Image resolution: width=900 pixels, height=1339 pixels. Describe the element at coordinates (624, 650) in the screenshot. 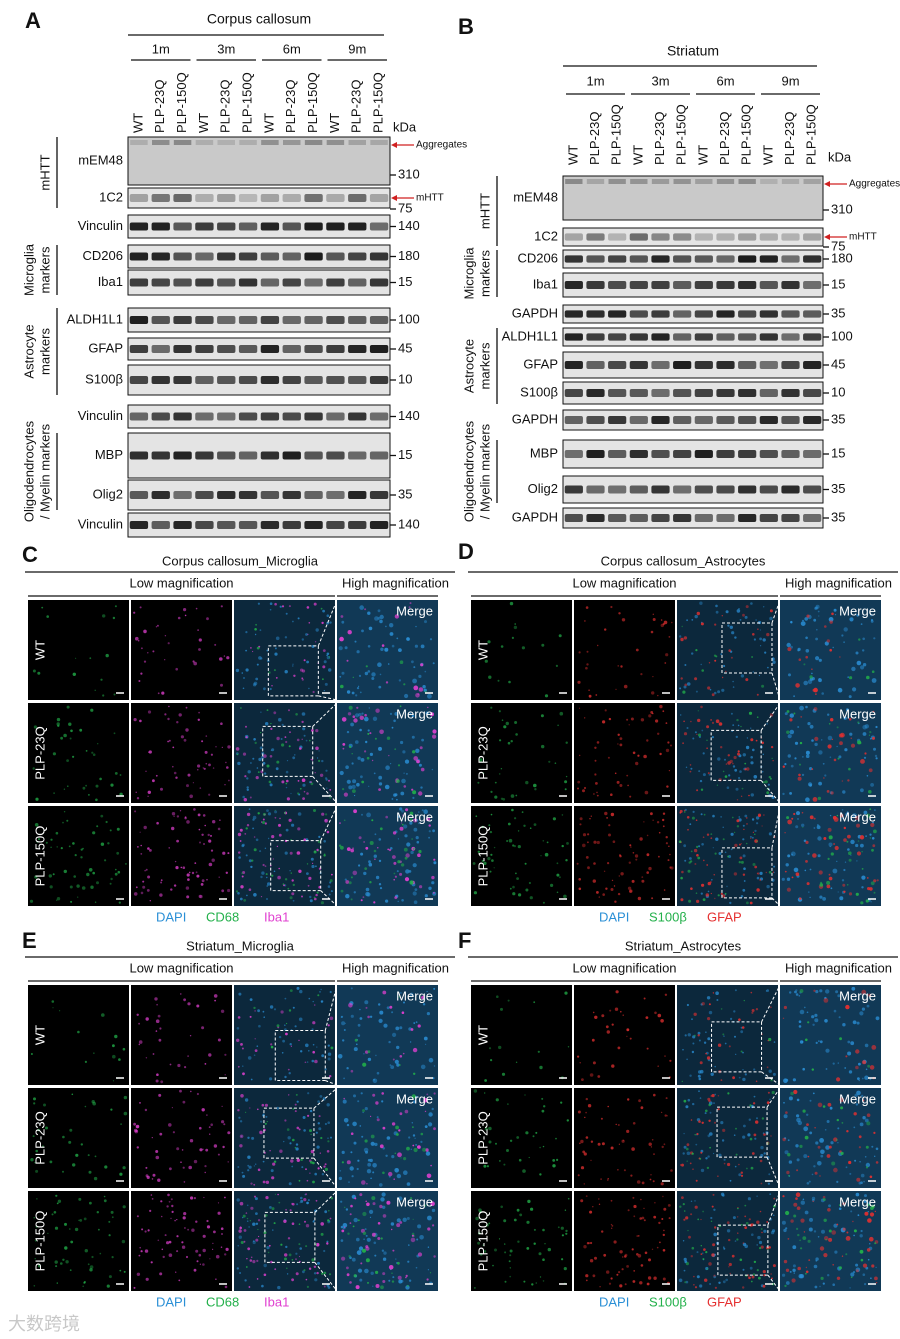

I see `micrograph-tile` at that location.